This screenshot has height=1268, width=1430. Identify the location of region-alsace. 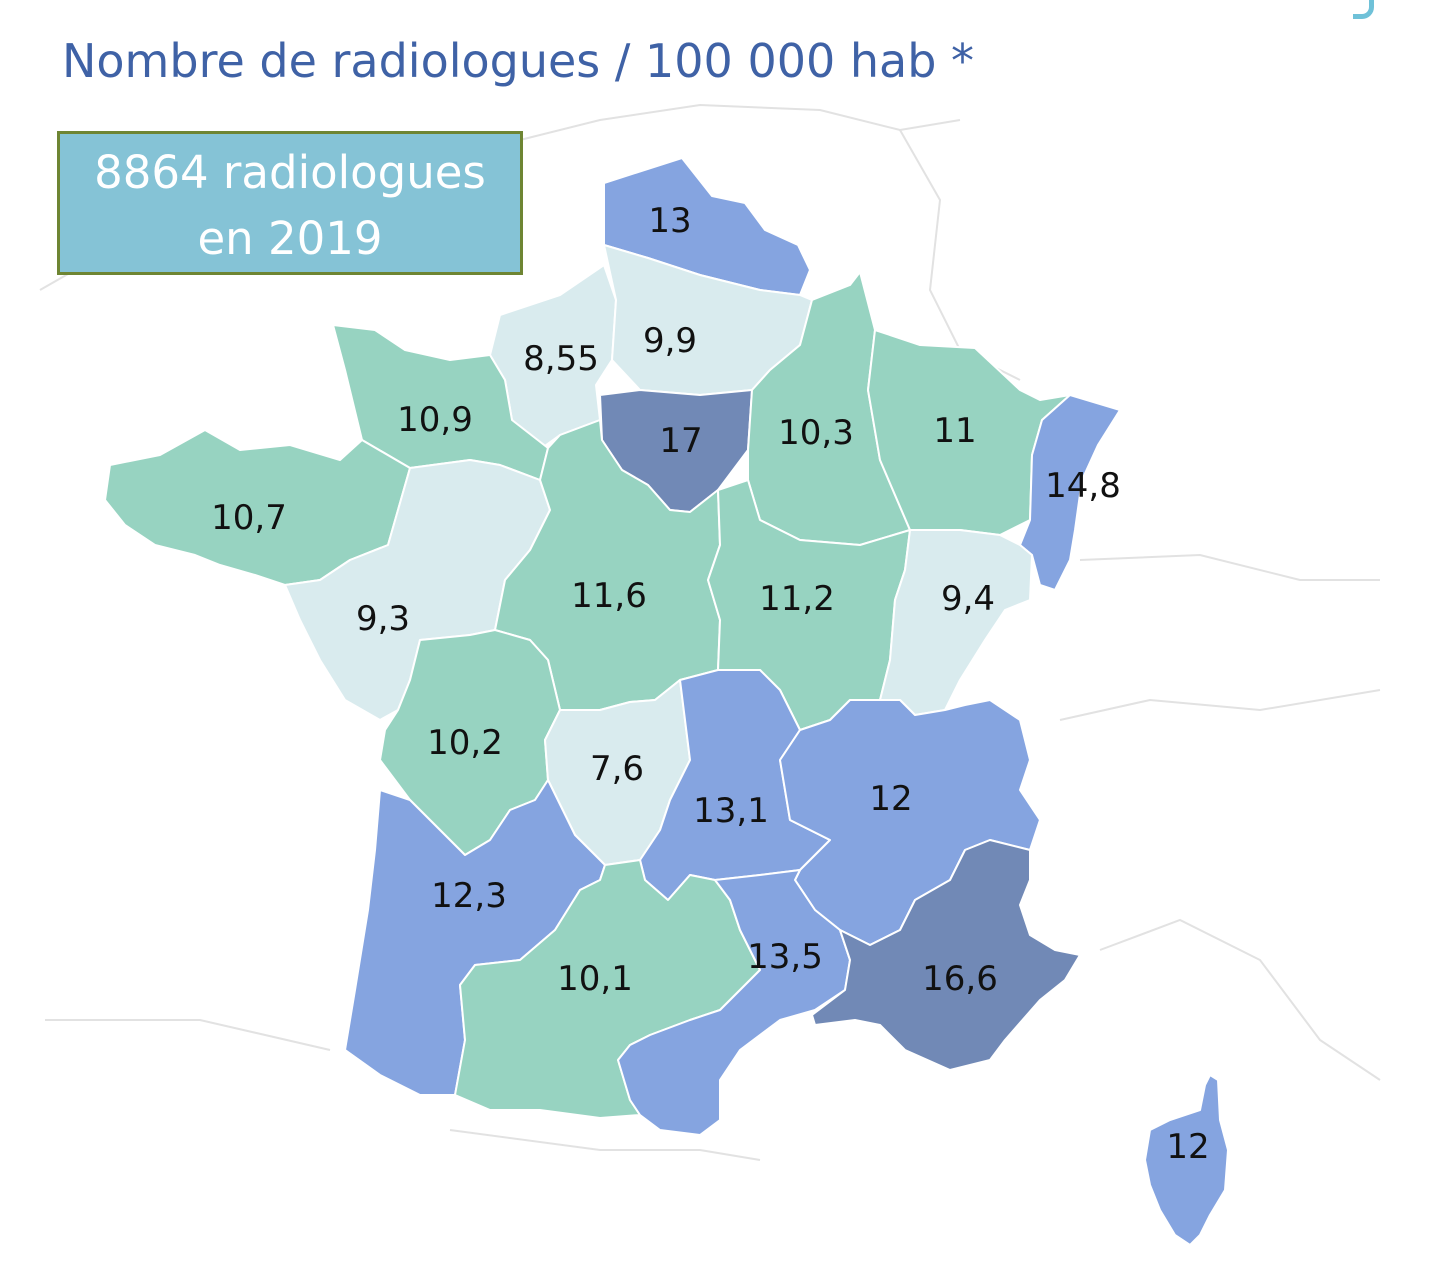
(1070, 492).